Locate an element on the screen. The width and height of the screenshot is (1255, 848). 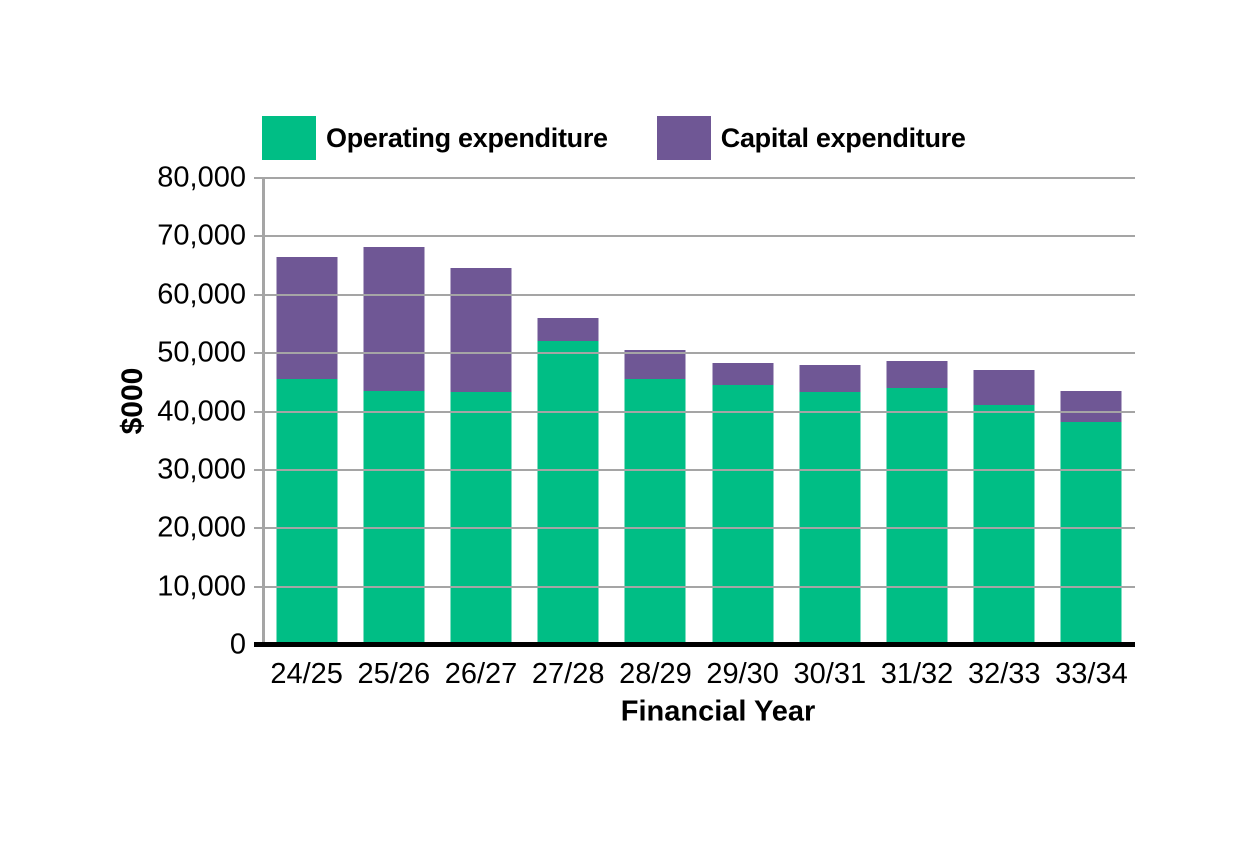
legend-label-operating: Operating expenditure is located at coordinates (467, 137).